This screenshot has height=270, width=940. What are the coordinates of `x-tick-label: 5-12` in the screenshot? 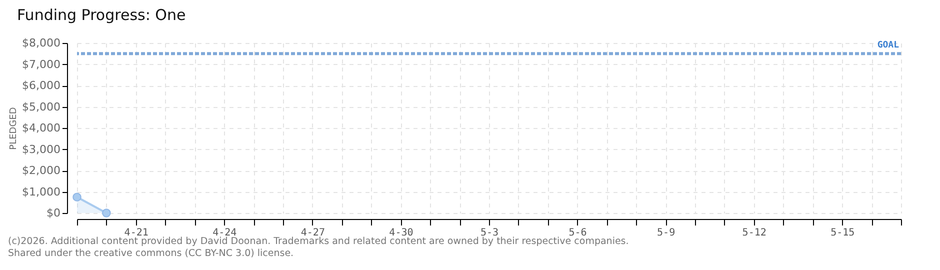 It's located at (754, 233).